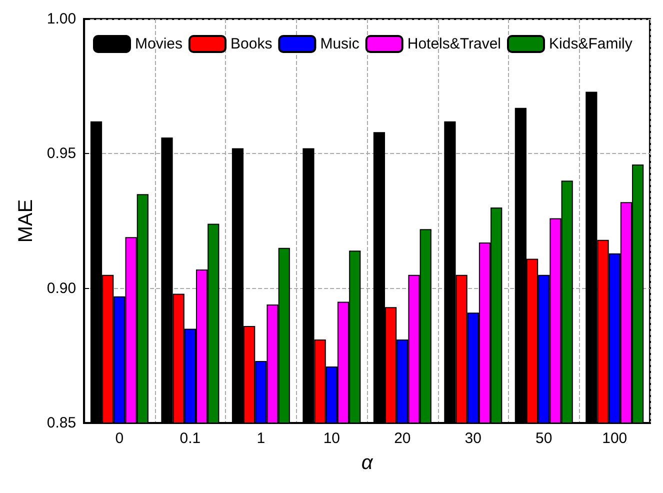 The width and height of the screenshot is (663, 493). I want to click on x-tick-label: 50, so click(544, 438).